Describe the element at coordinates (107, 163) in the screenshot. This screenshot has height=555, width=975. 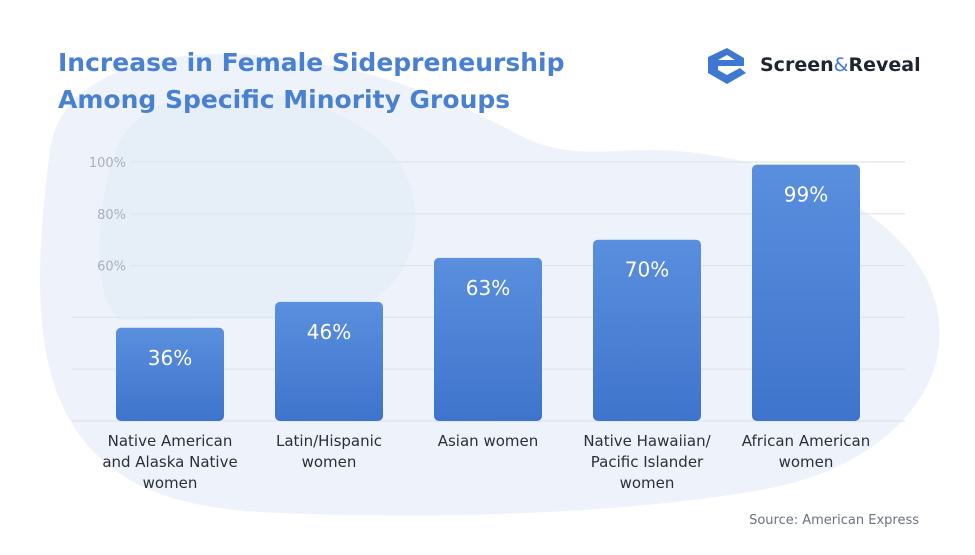
I see `y-tick-label: 100%` at that location.